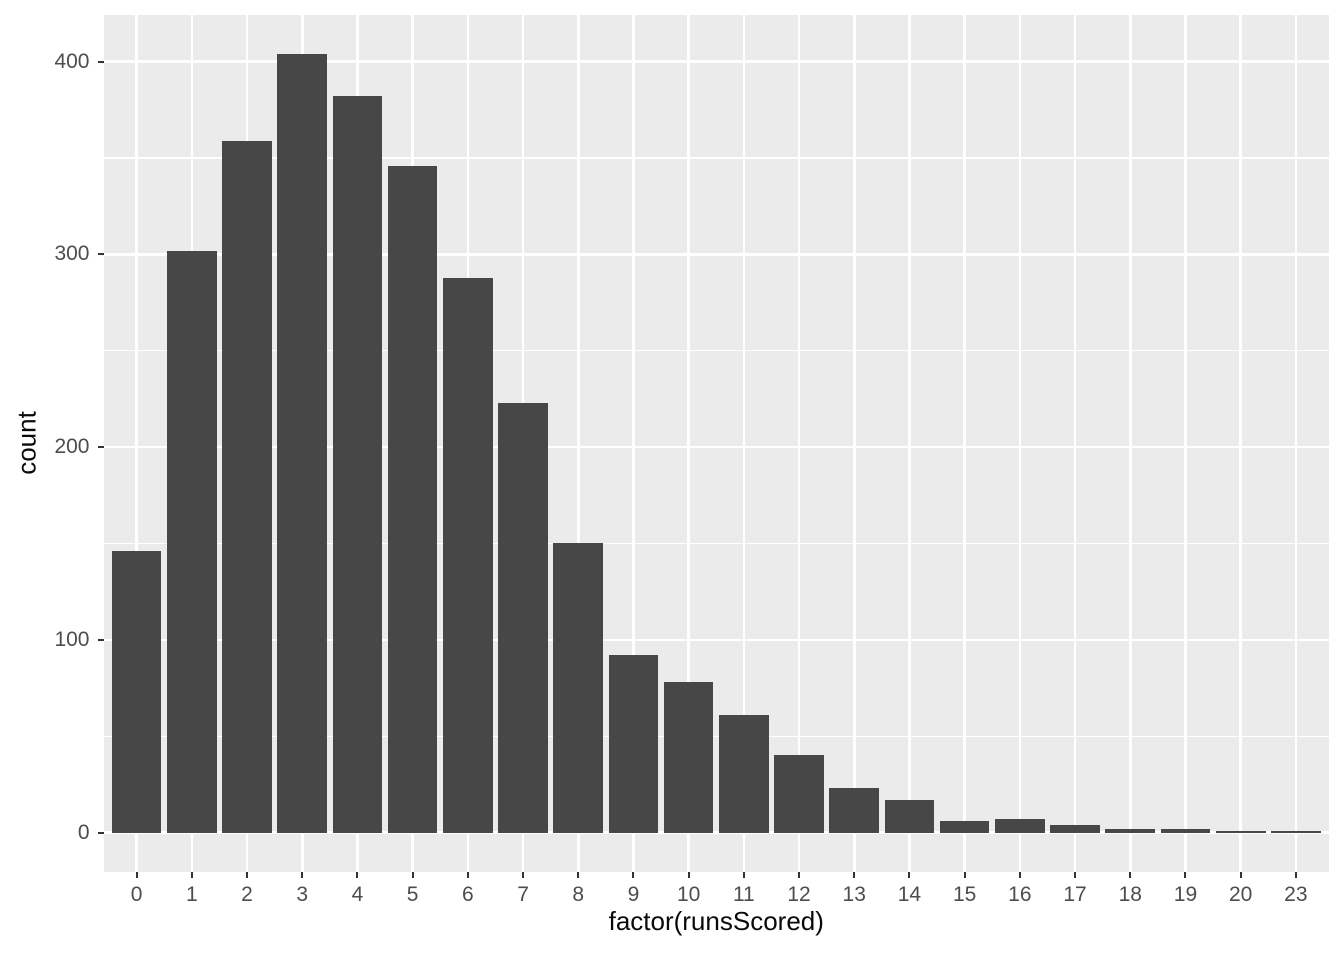 The image size is (1344, 960). Describe the element at coordinates (467, 894) in the screenshot. I see `x-tick-label: 6` at that location.